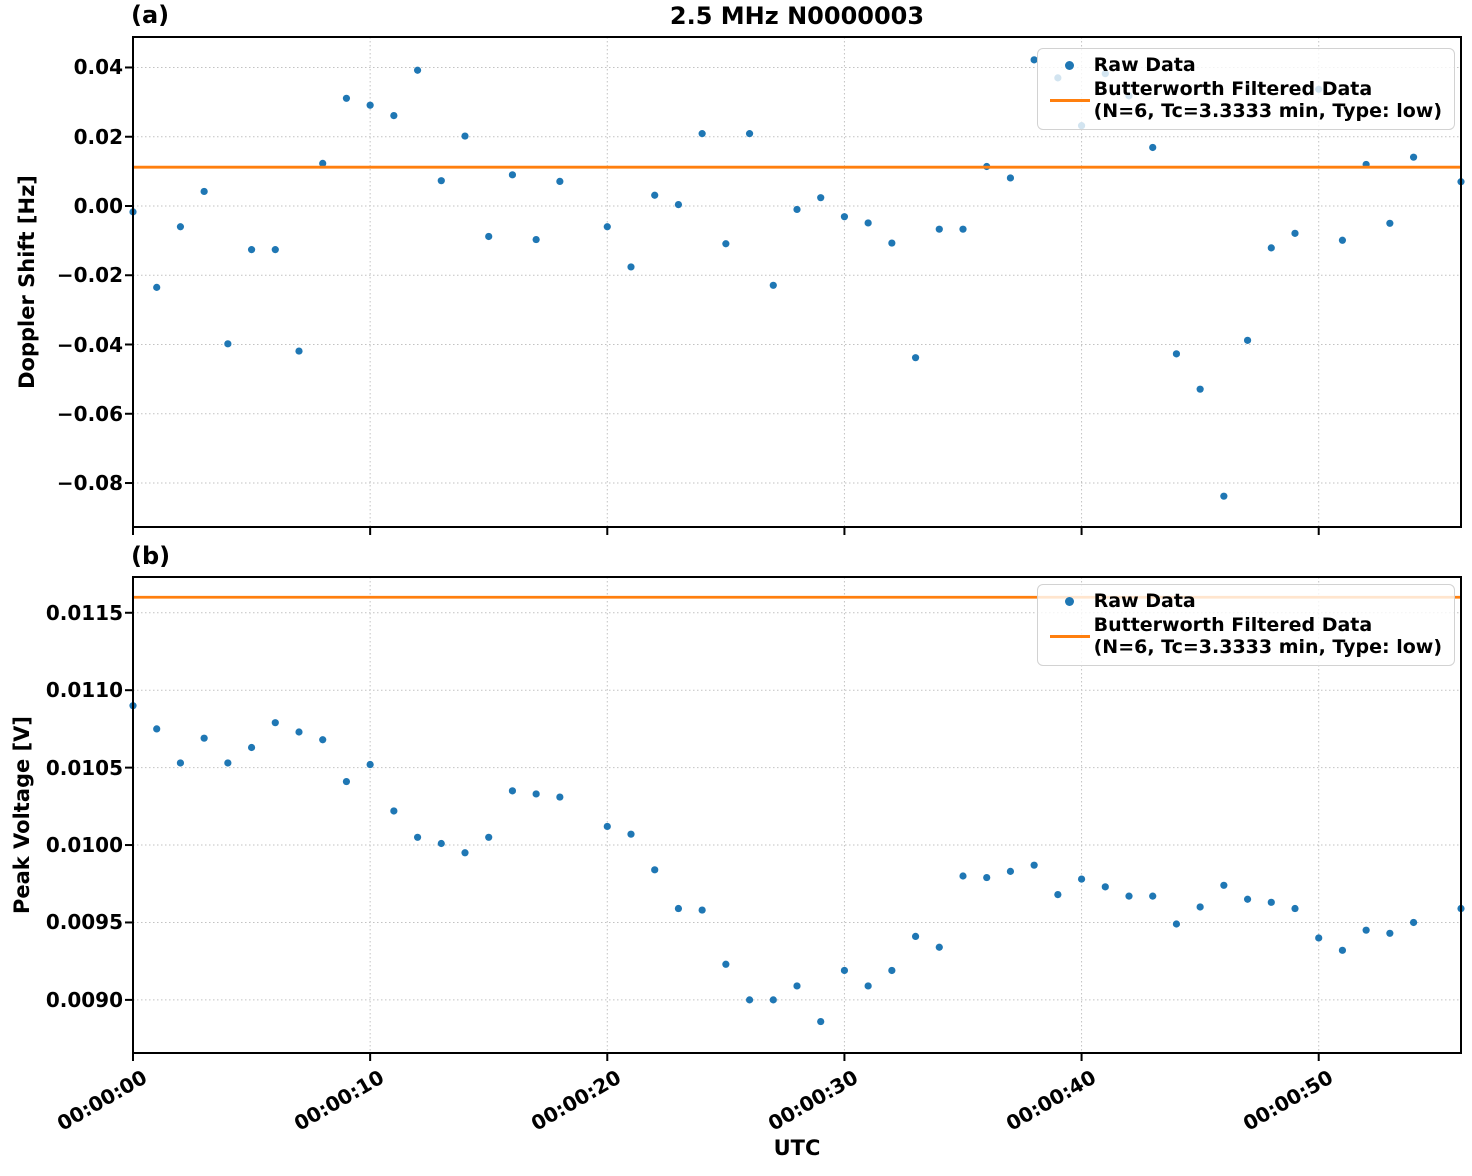 The width and height of the screenshot is (1472, 1176). What do you see at coordinates (1233, 89) in the screenshot?
I see `legend-filtered-title: Butterworth Filtered Data` at bounding box center [1233, 89].